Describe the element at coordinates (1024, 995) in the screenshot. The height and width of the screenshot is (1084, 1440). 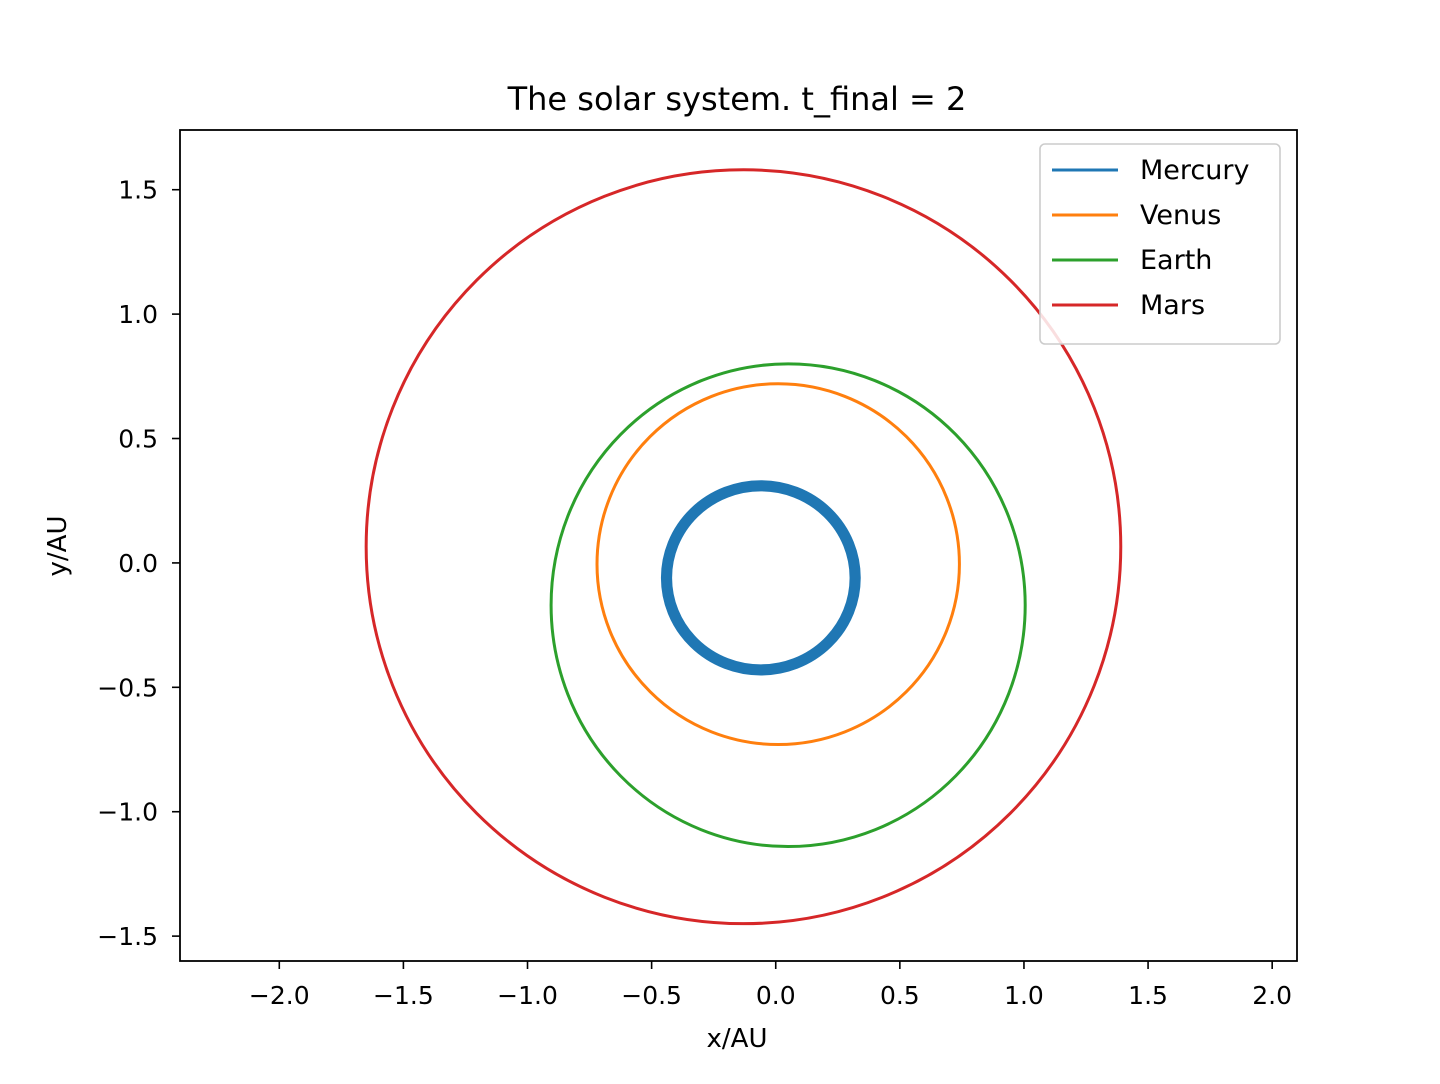
I see `x-tick-label: 1.0` at that location.